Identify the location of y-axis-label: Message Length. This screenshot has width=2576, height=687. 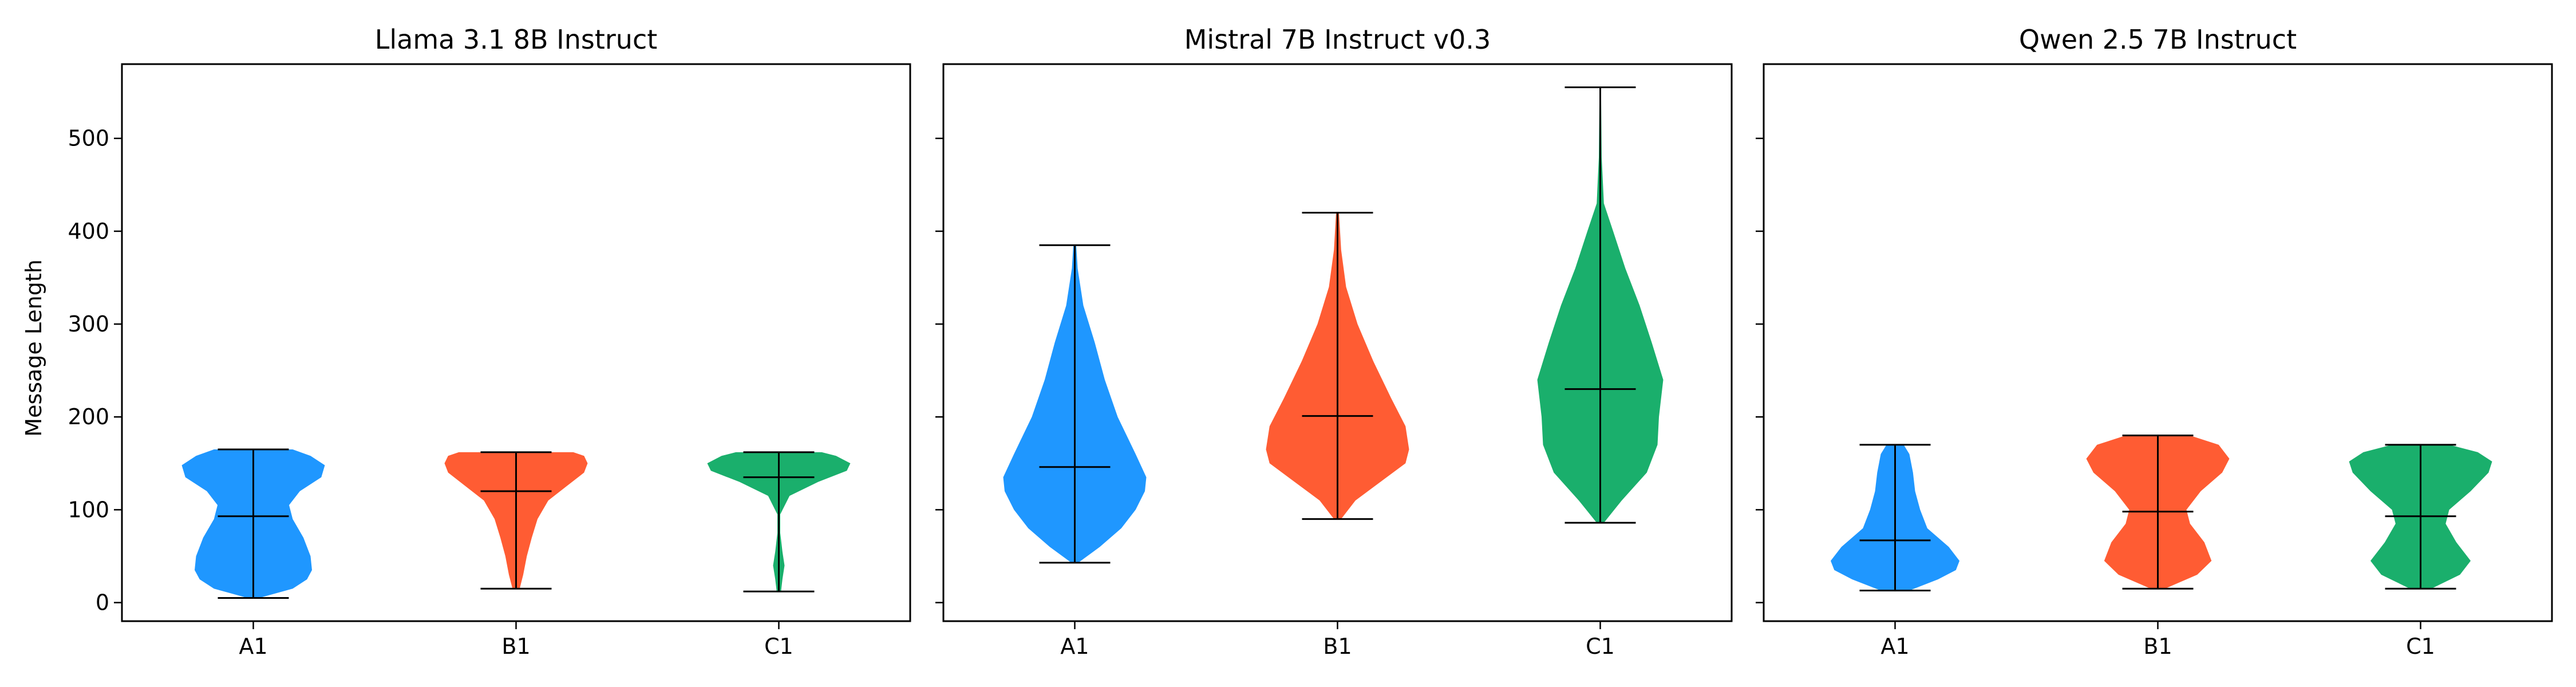
(33, 348).